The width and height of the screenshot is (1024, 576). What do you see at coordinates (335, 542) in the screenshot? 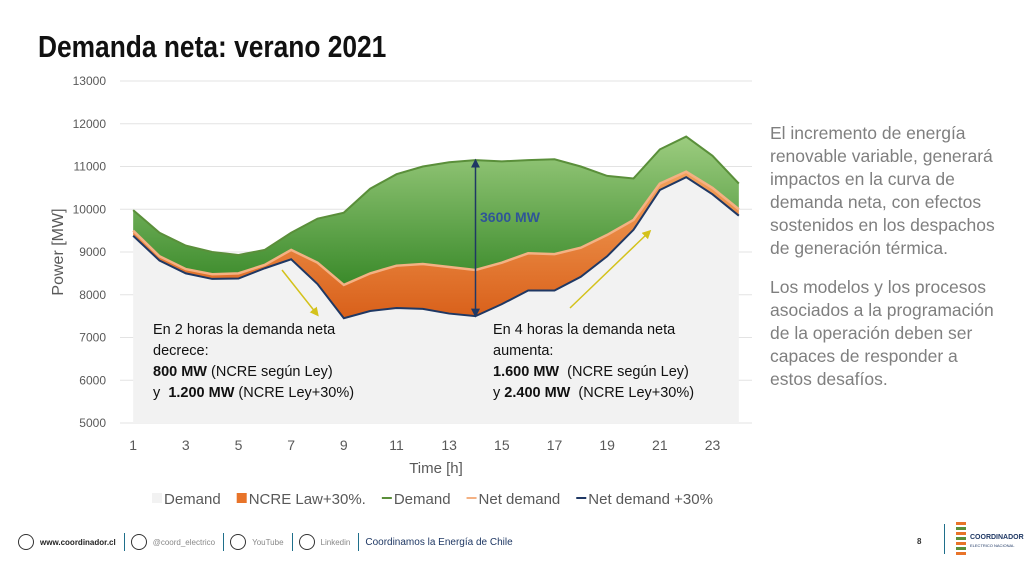
I see `linkedin: Linkedin` at bounding box center [335, 542].